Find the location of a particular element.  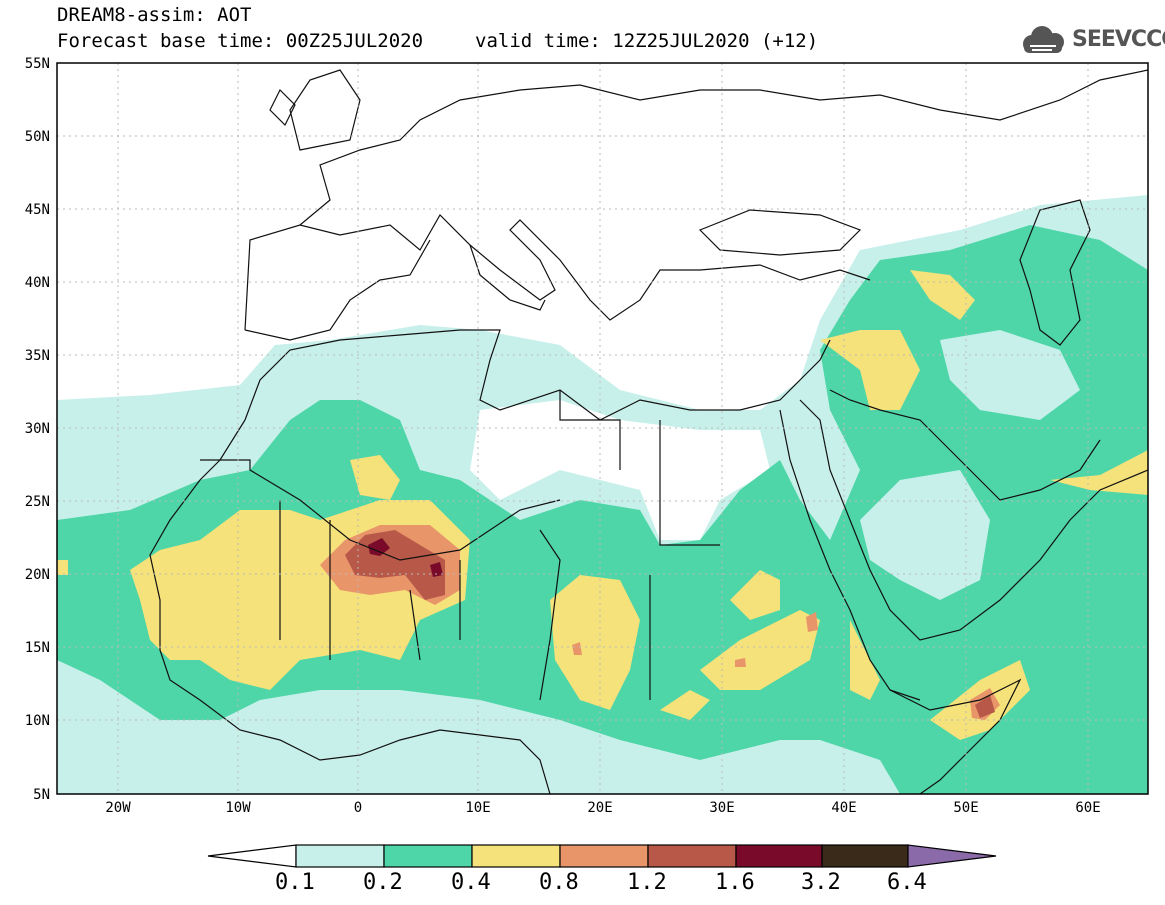

lat-label: 35N is located at coordinates (37, 356).